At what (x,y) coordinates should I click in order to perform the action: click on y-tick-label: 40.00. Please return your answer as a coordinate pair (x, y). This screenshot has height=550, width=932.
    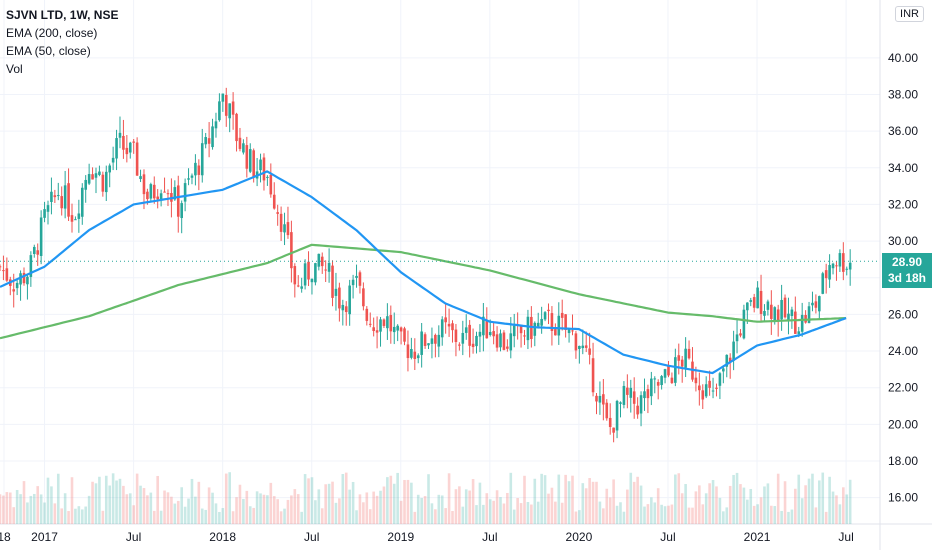
    Looking at the image, I should click on (903, 58).